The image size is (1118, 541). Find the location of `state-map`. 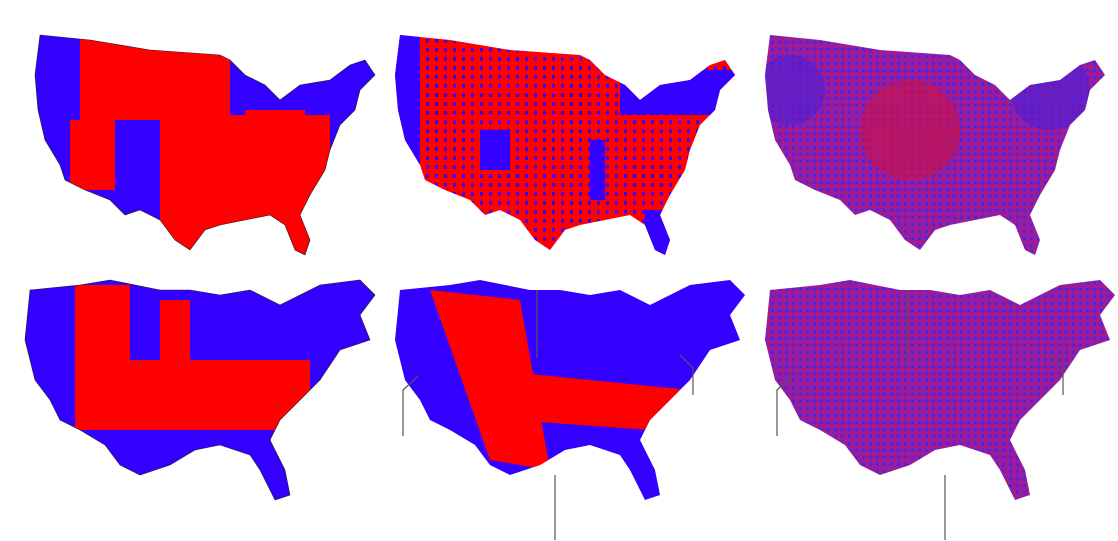

state-map is located at coordinates (205, 145).